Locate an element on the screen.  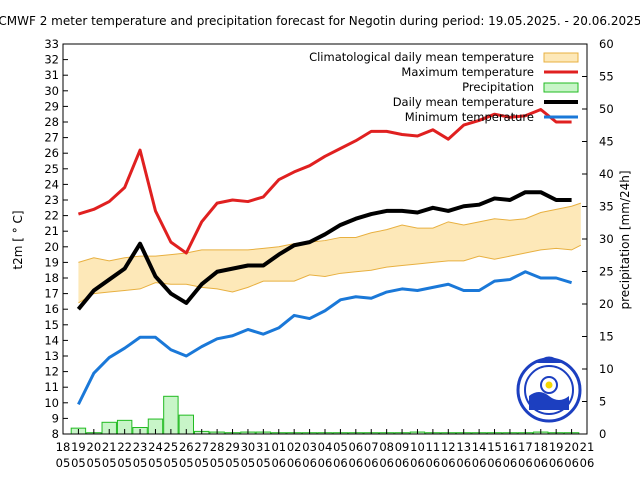
x-tick-label-day: 25 is located at coordinates (171, 447).